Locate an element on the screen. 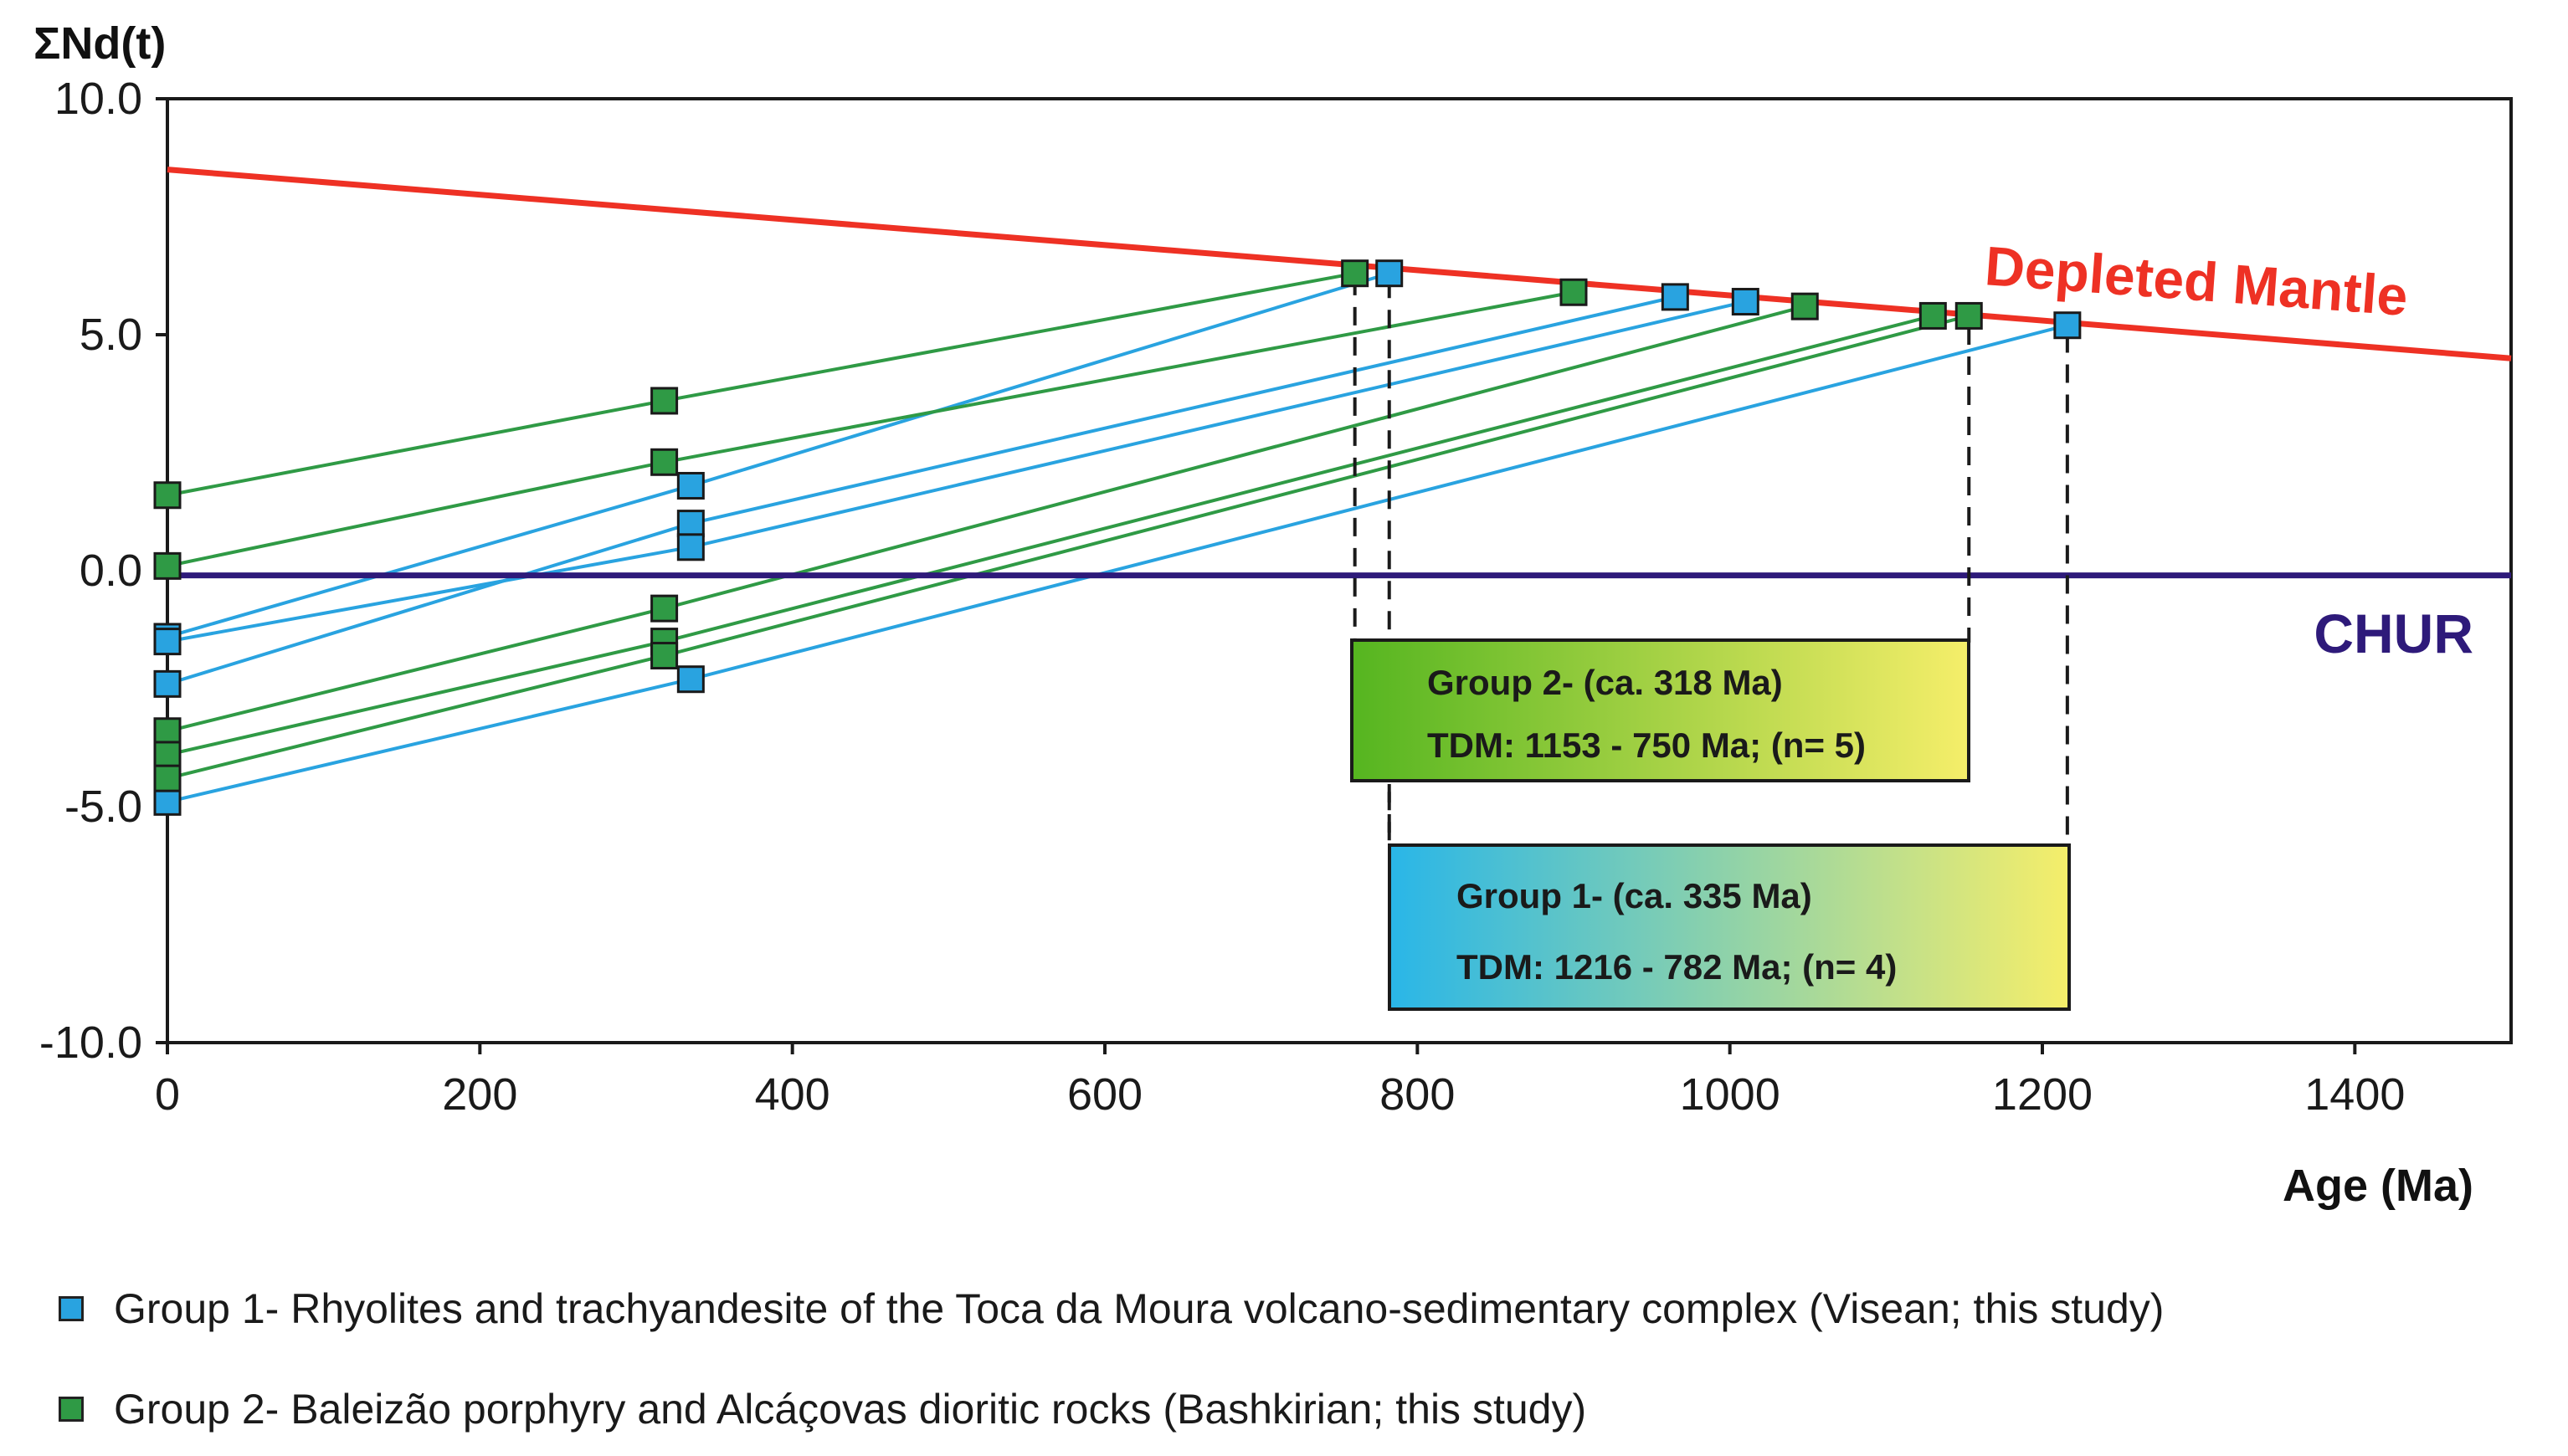  x-axis-label: Age (Ma) is located at coordinates (2378, 1186).